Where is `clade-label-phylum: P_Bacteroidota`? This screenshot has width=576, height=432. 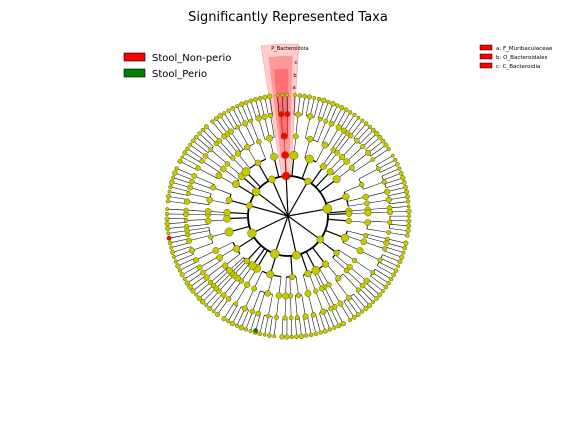
clade-label-phylum: P_Bacteroidota is located at coordinates (289, 49).